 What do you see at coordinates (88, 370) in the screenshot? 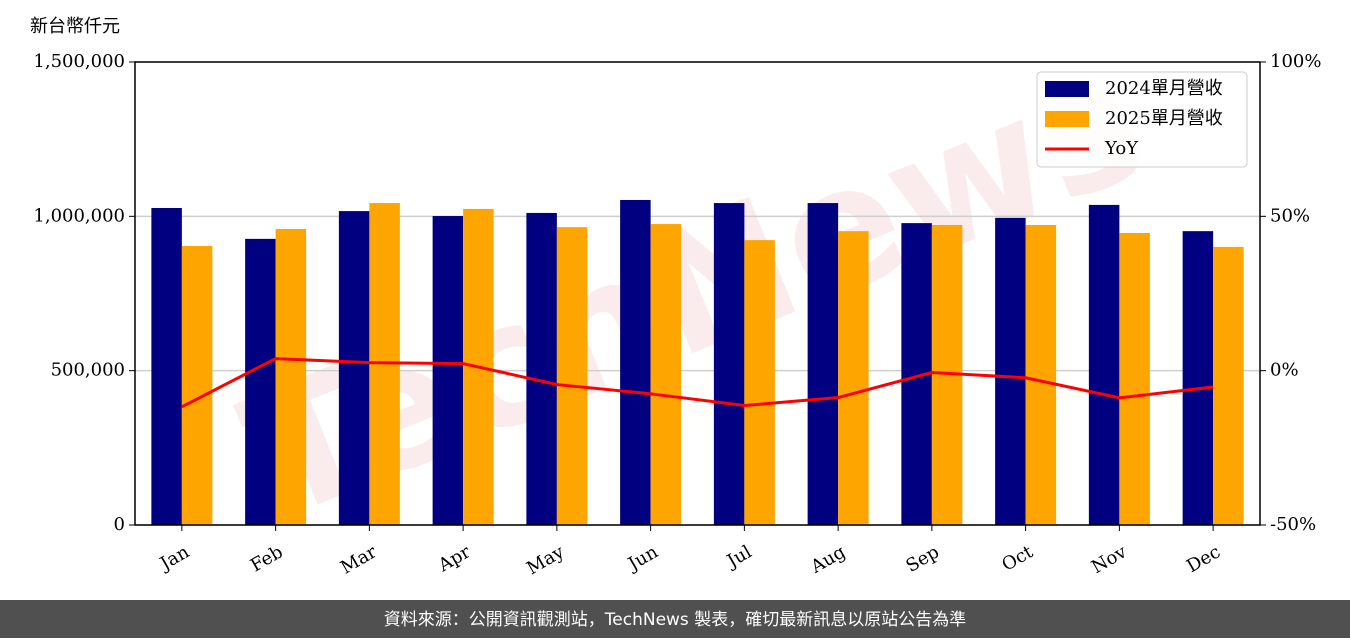
I see `y-tick-label: 500,000` at bounding box center [88, 370].